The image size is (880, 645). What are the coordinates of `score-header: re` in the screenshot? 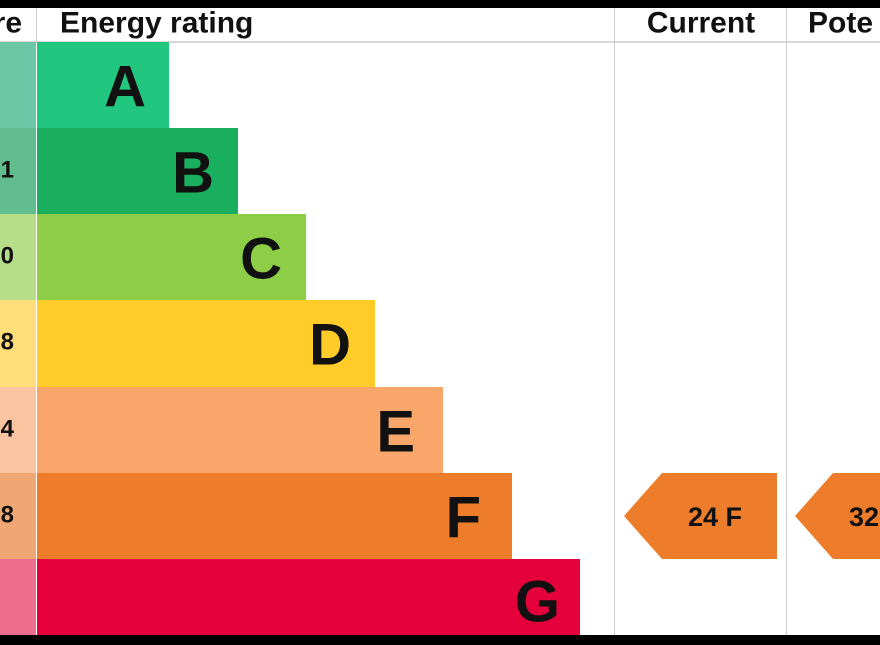 It's located at (11, 23).